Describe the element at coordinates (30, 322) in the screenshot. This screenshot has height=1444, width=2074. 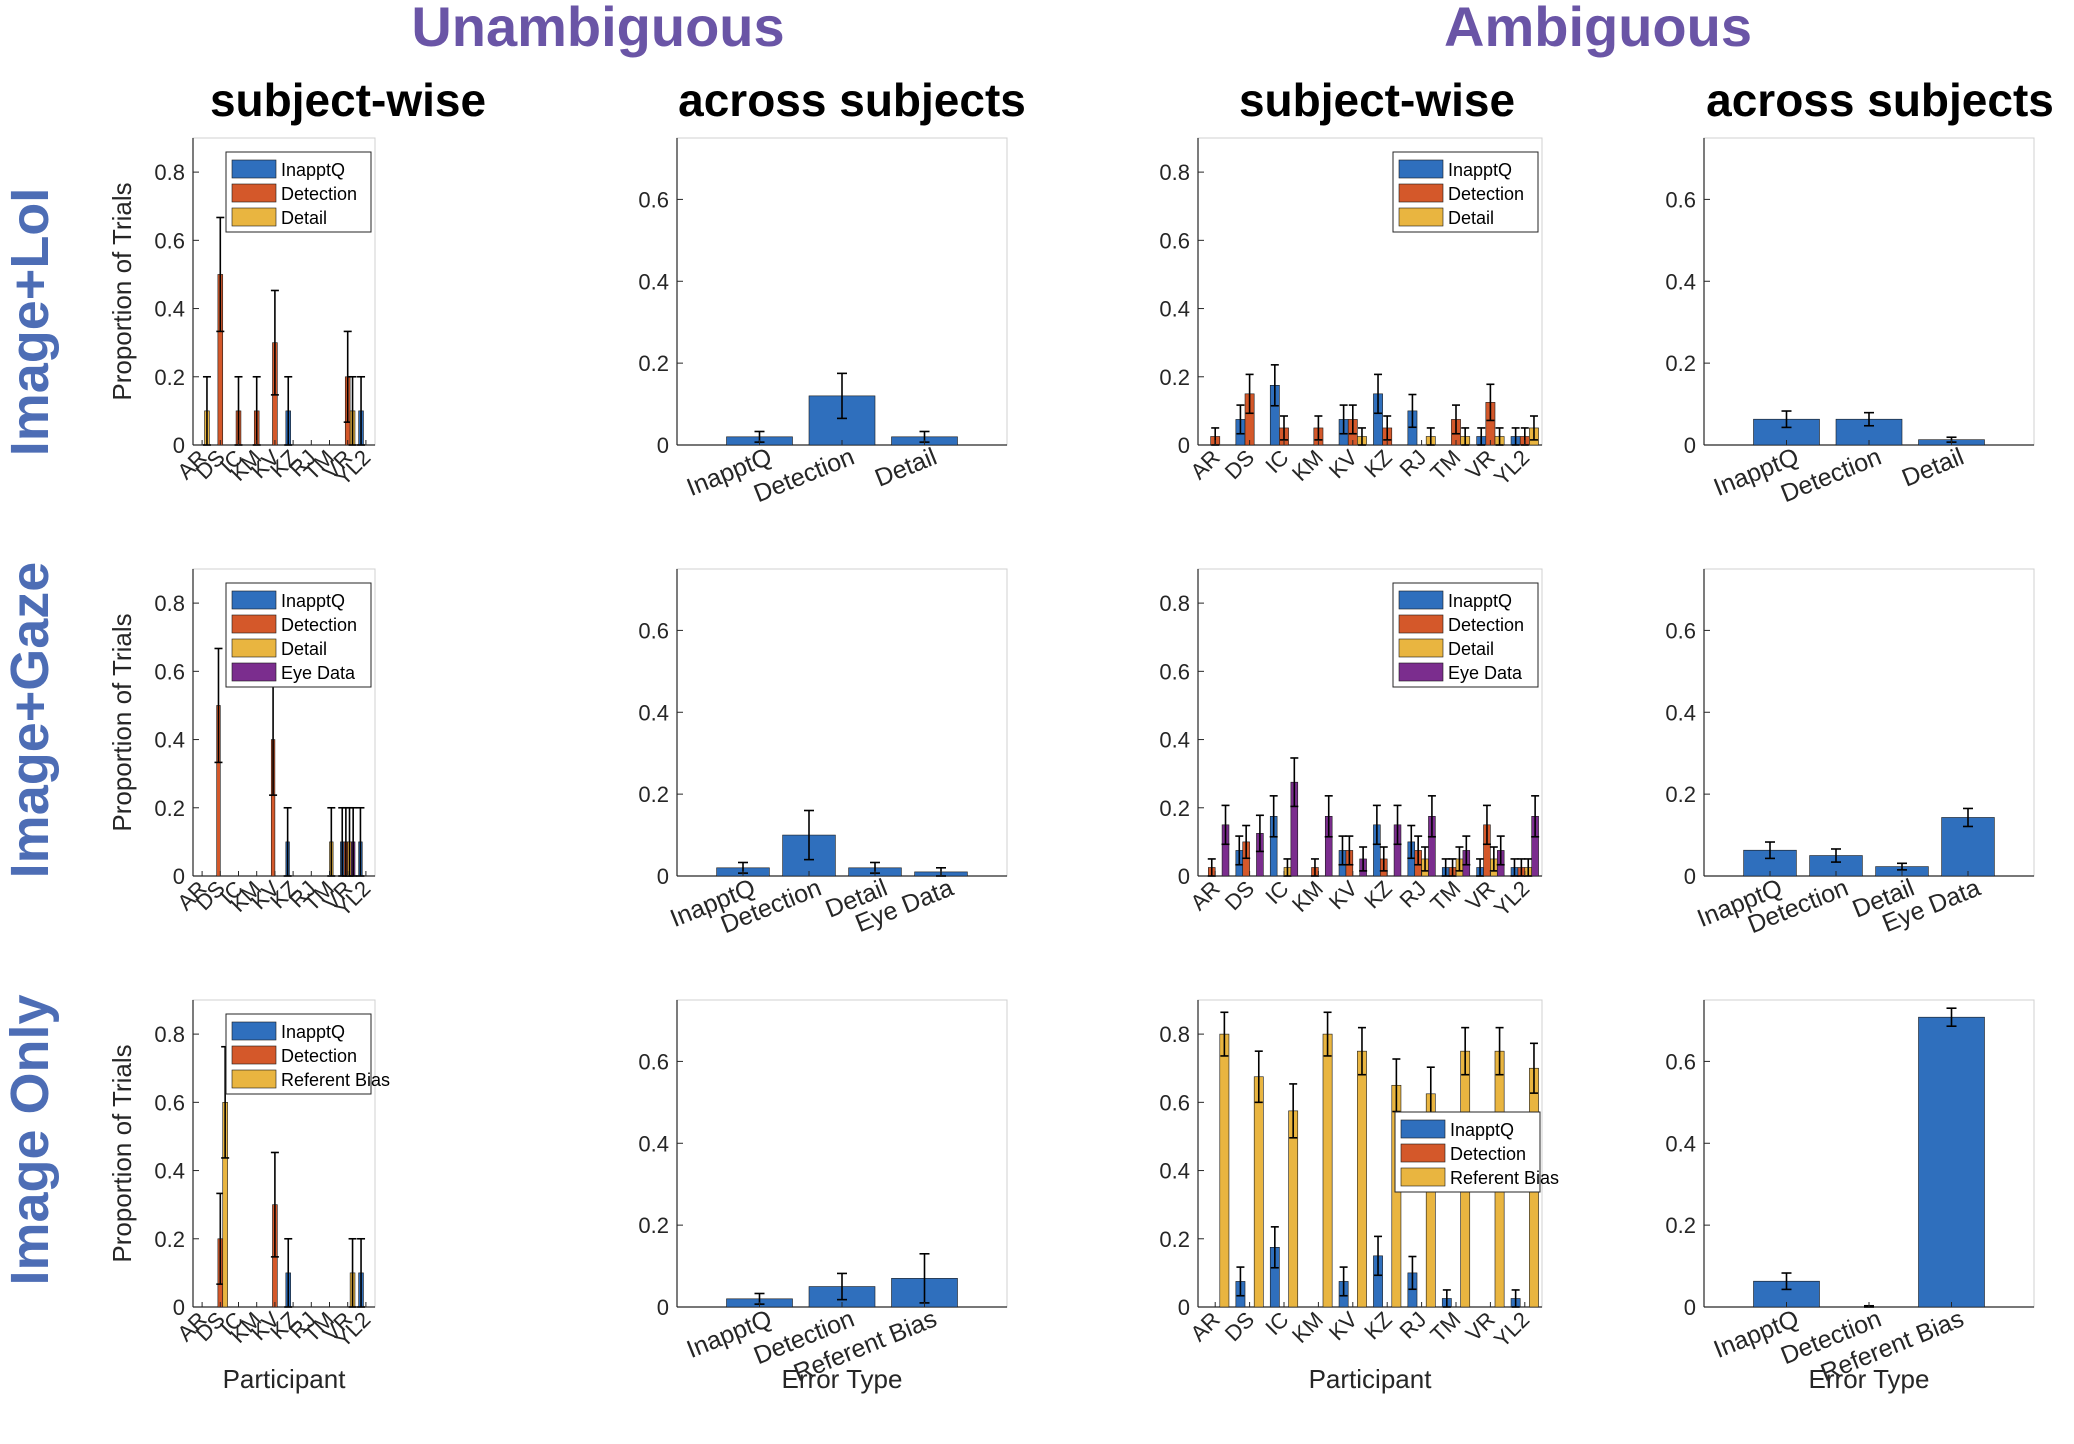
I see `row-title-image-loi: Image+LoI` at that location.